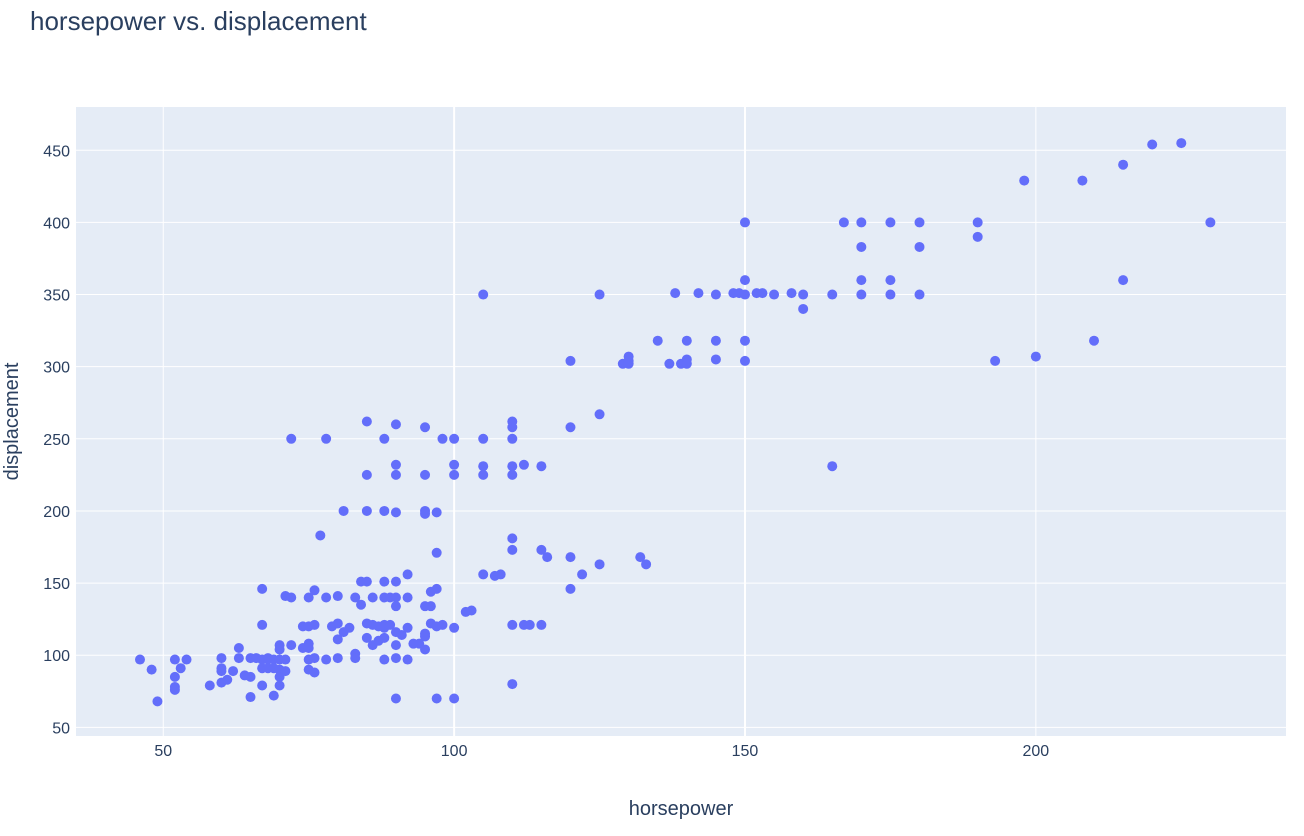  I want to click on y-tick-label: 200, so click(56, 512).